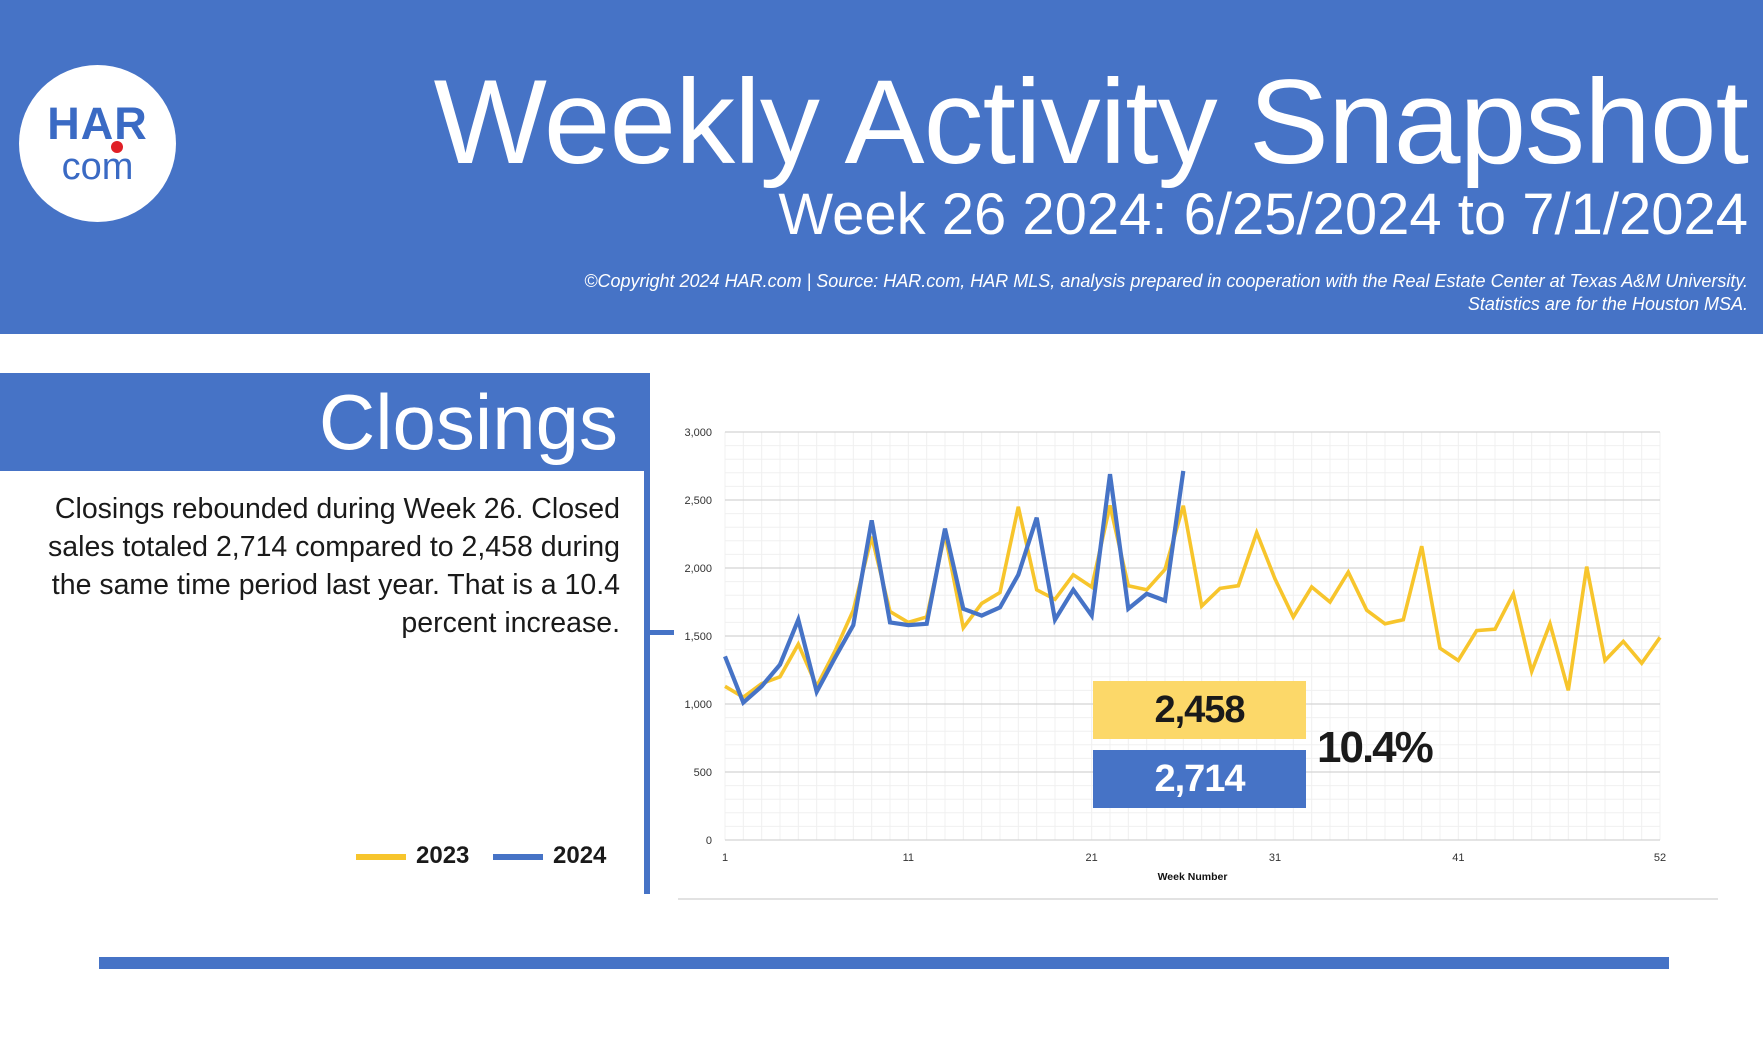  What do you see at coordinates (1199, 779) in the screenshot?
I see `callout-value-2024: 2,714` at bounding box center [1199, 779].